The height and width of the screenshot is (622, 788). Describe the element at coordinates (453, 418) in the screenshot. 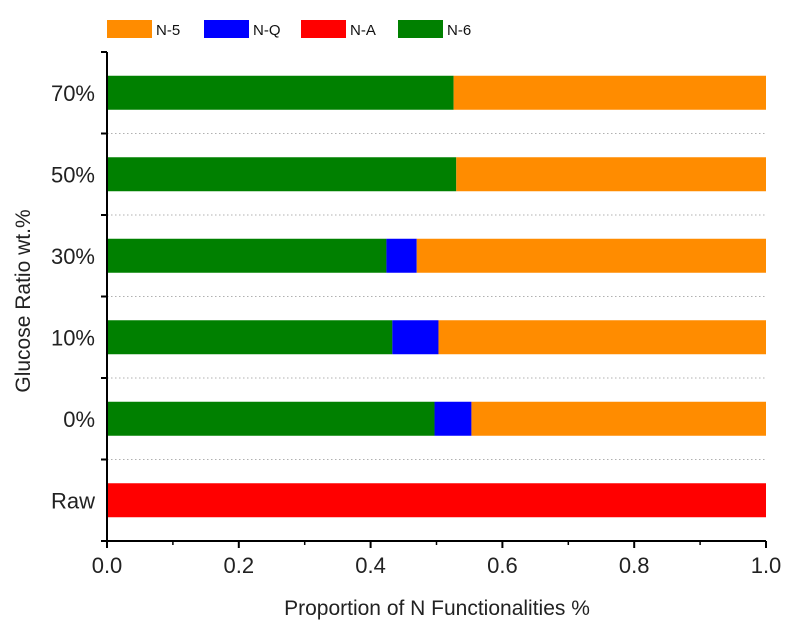

I see `bar-0-n-q` at that location.